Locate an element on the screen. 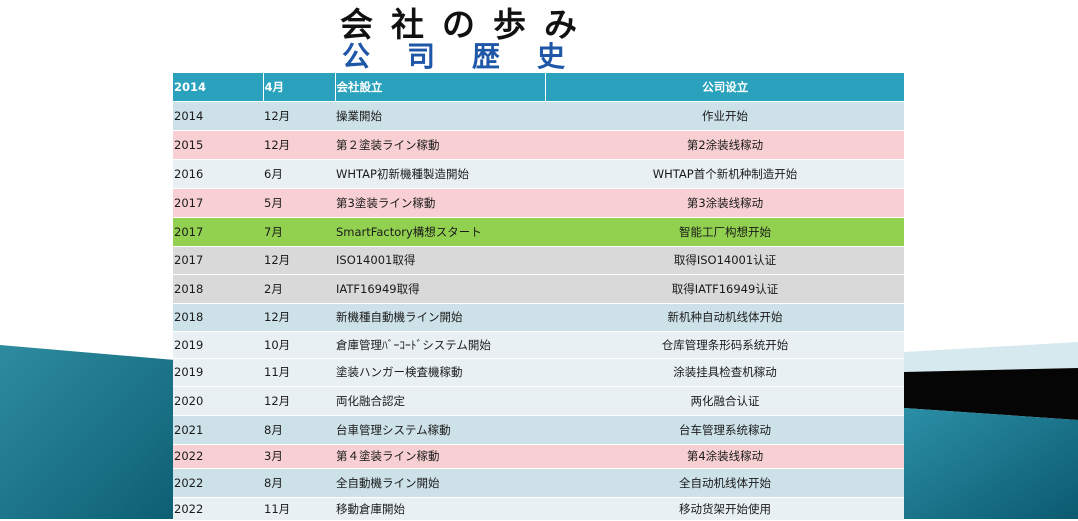 The width and height of the screenshot is (1078, 521). header-month: 4月 is located at coordinates (299, 87).